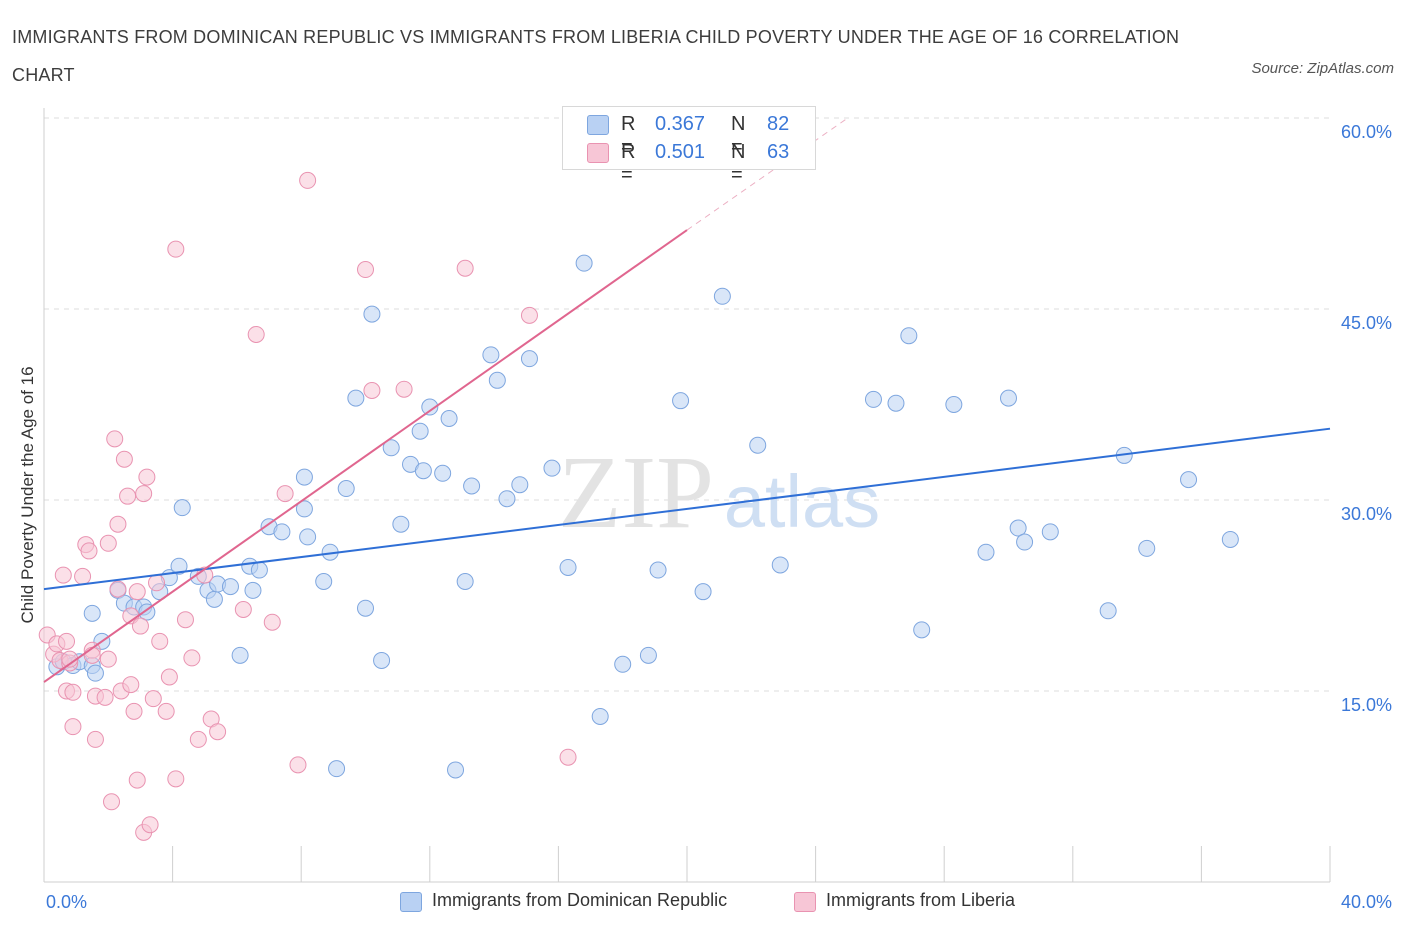 This screenshot has height=930, width=1406. Describe the element at coordinates (1366, 902) in the screenshot. I see `x-tick-label: 40.0%` at that location.